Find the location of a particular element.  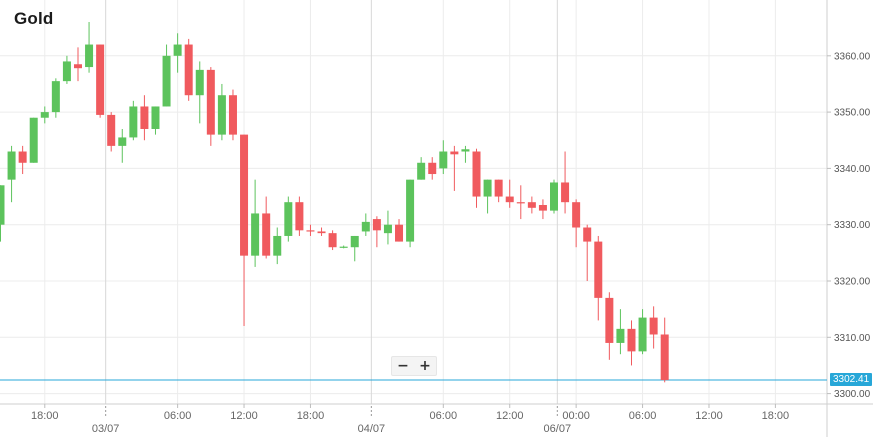

y-tick-label: 3350.00 is located at coordinates (852, 113).